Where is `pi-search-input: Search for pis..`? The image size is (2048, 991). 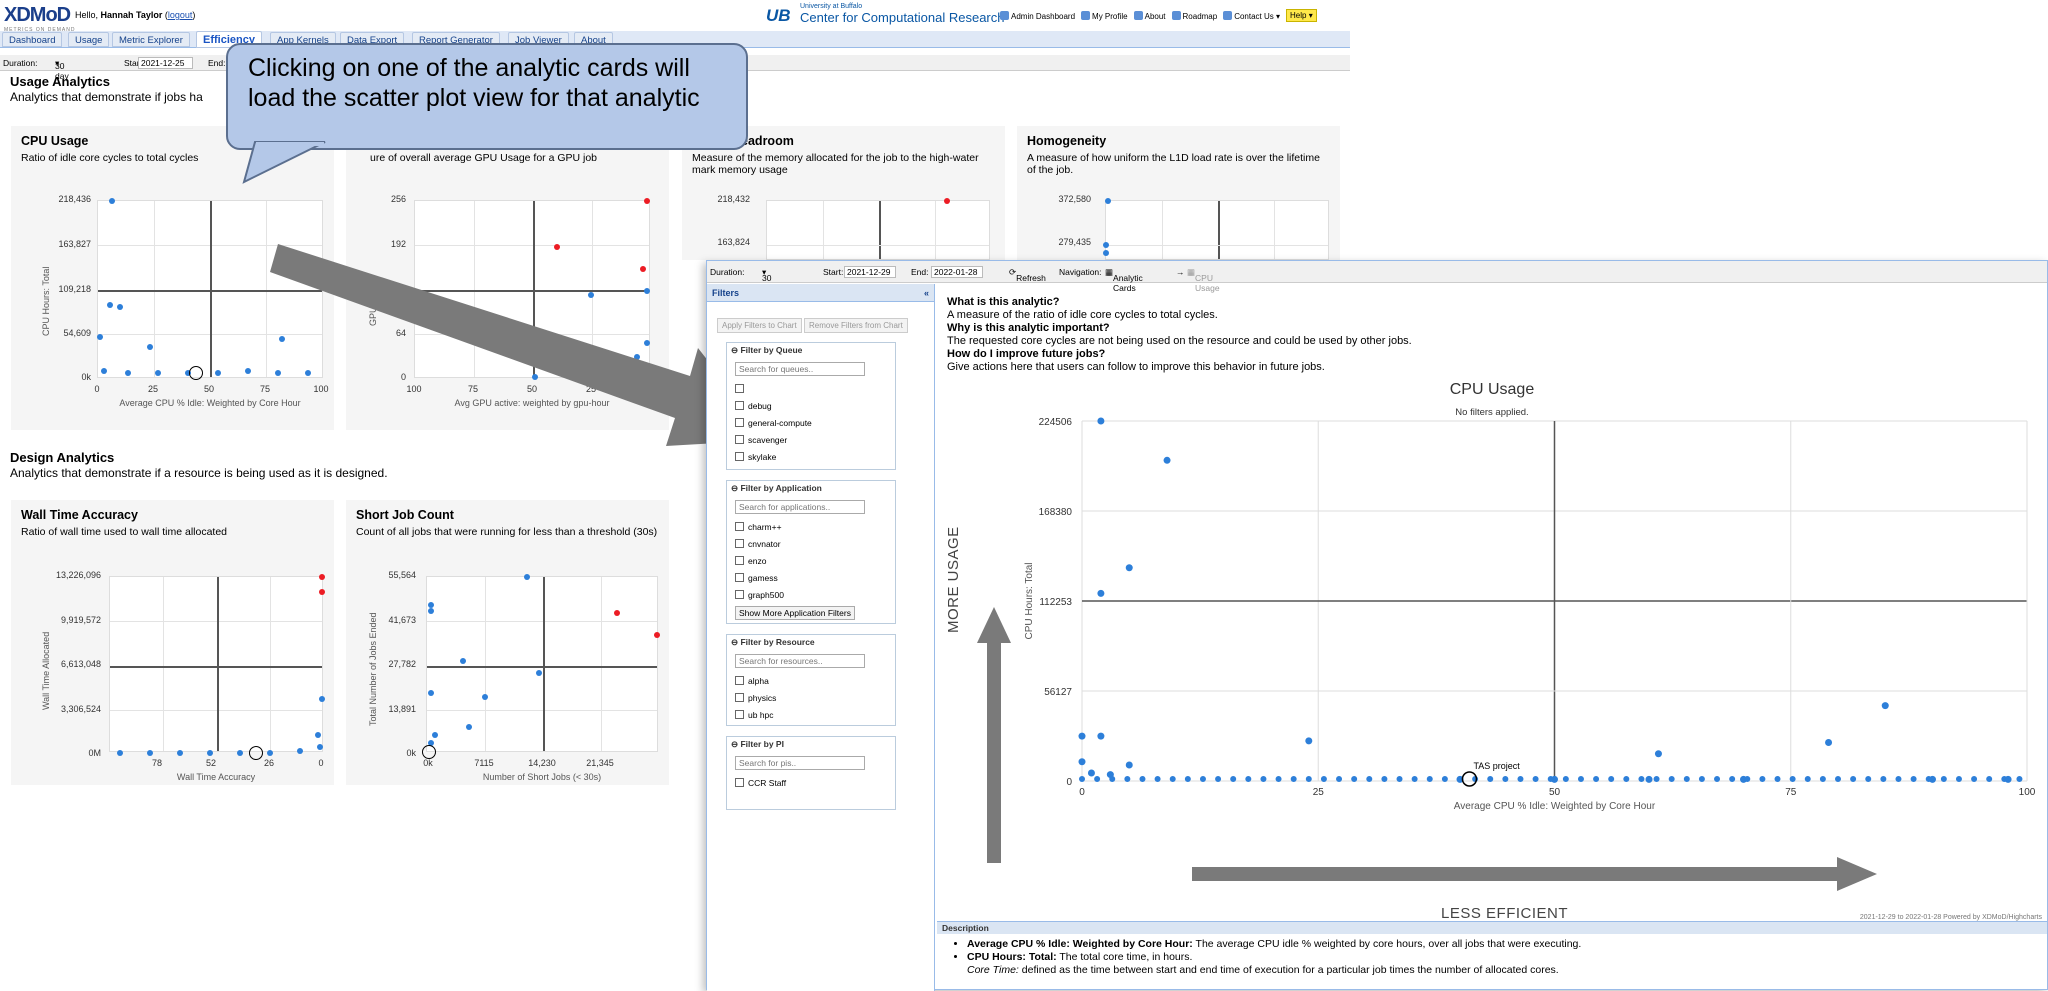 pi-search-input: Search for pis.. is located at coordinates (800, 763).